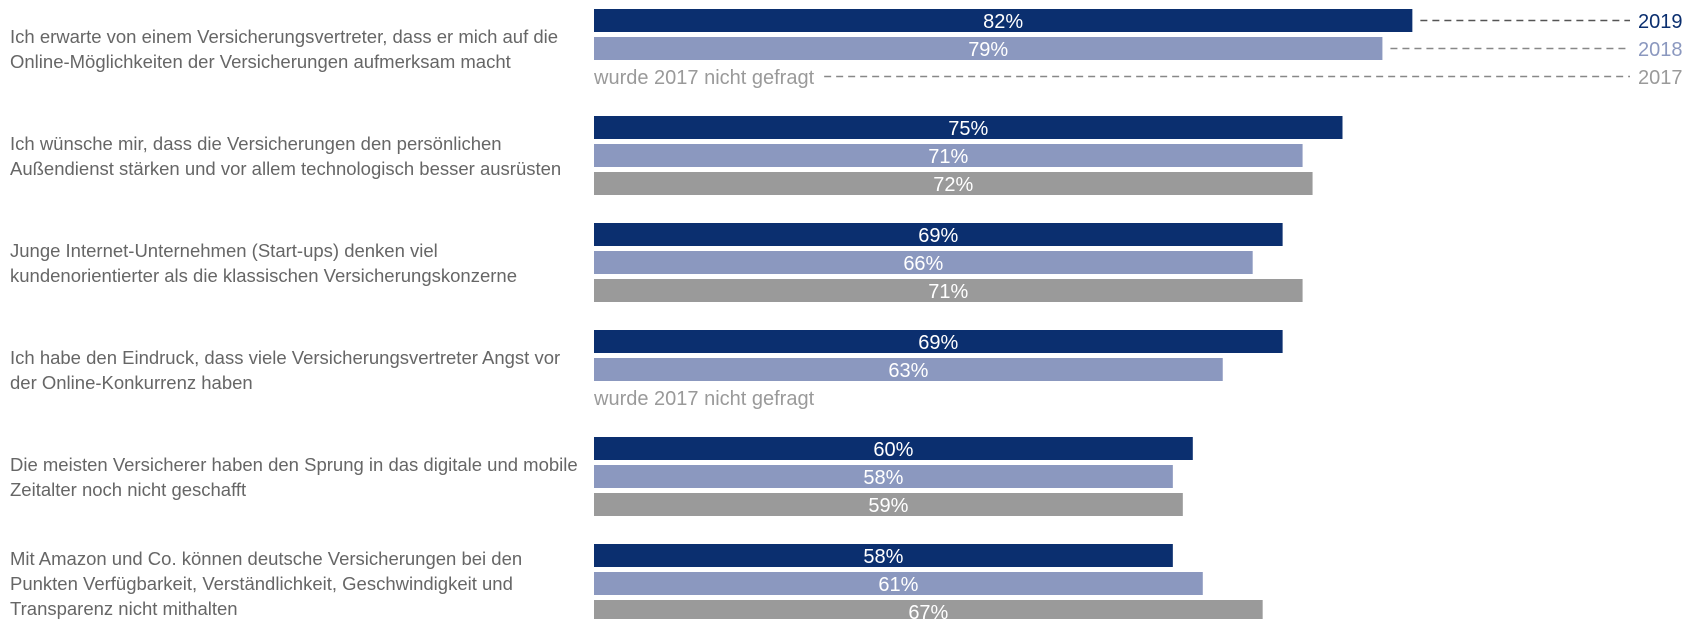 This screenshot has height=619, width=1700. I want to click on value-label: 72%, so click(953, 185).